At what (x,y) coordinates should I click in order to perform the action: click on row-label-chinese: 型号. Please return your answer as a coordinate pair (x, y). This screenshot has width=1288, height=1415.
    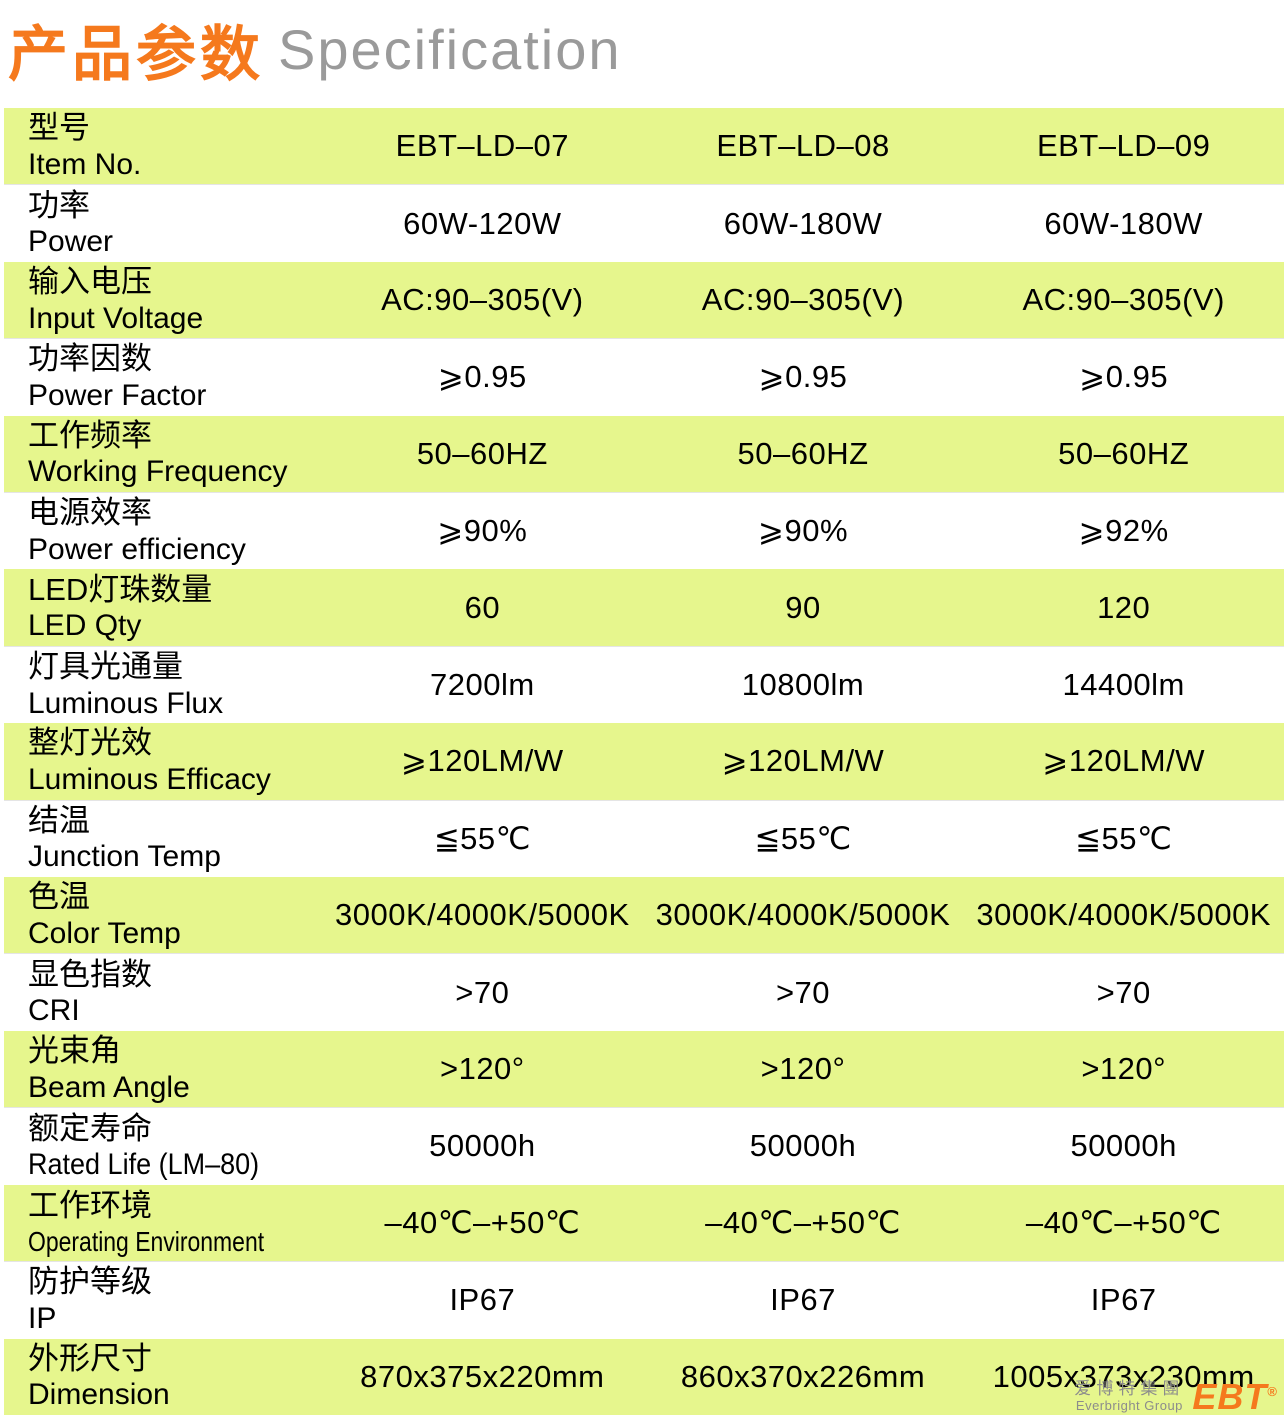
    Looking at the image, I should click on (59, 128).